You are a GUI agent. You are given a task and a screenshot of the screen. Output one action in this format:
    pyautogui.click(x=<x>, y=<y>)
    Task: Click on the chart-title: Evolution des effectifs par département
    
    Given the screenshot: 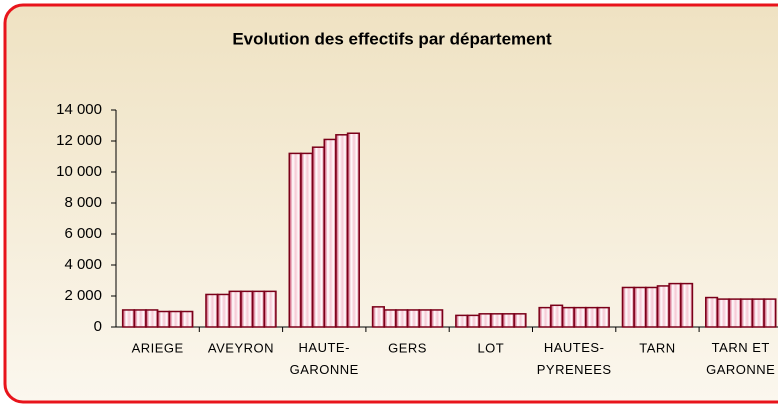 What is the action you would take?
    pyautogui.click(x=392, y=38)
    